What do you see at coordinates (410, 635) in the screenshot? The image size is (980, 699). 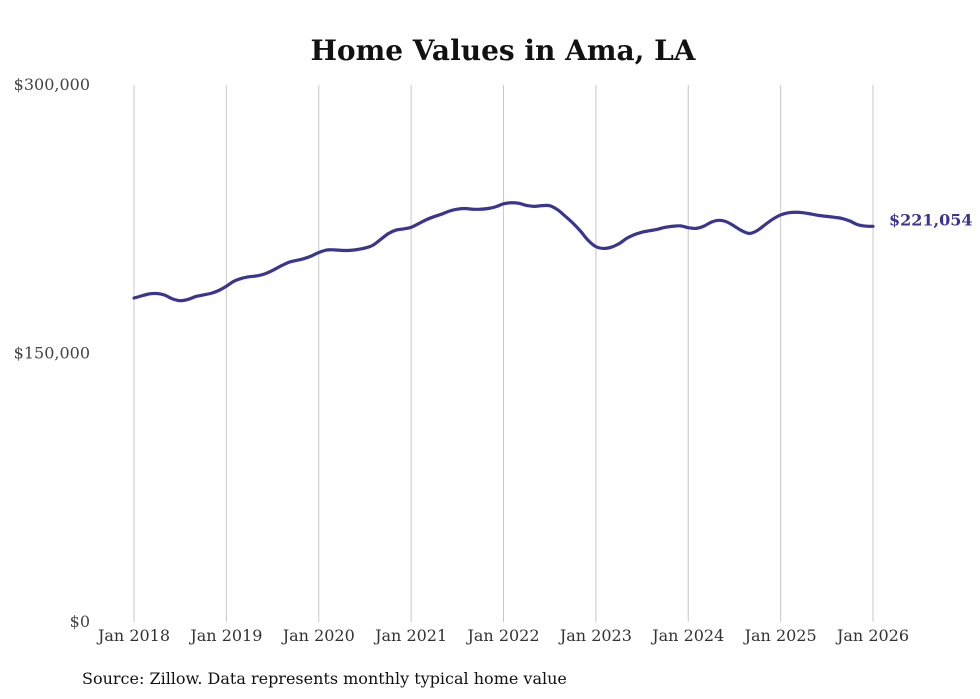 I see `x-tick-label: Jan 2021` at bounding box center [410, 635].